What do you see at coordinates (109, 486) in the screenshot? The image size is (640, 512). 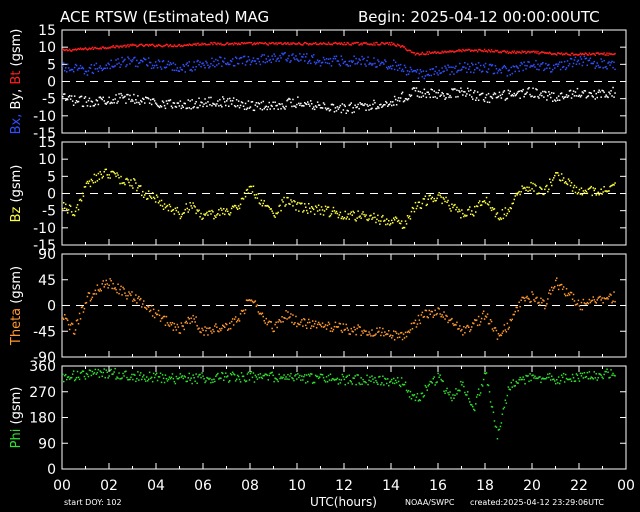 I see `x-tick-label: 02` at bounding box center [109, 486].